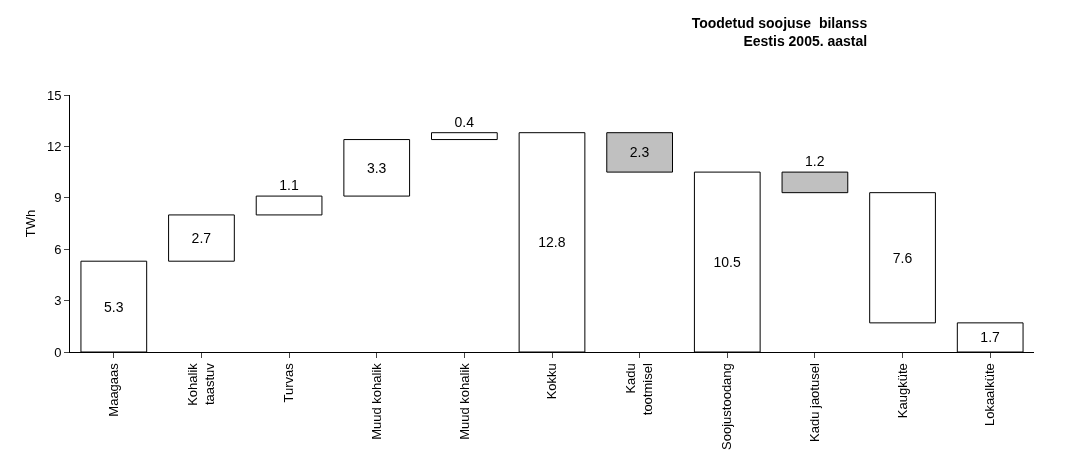 This screenshot has height=462, width=1084. Describe the element at coordinates (727, 262) in the screenshot. I see `data-label: 10.5` at that location.